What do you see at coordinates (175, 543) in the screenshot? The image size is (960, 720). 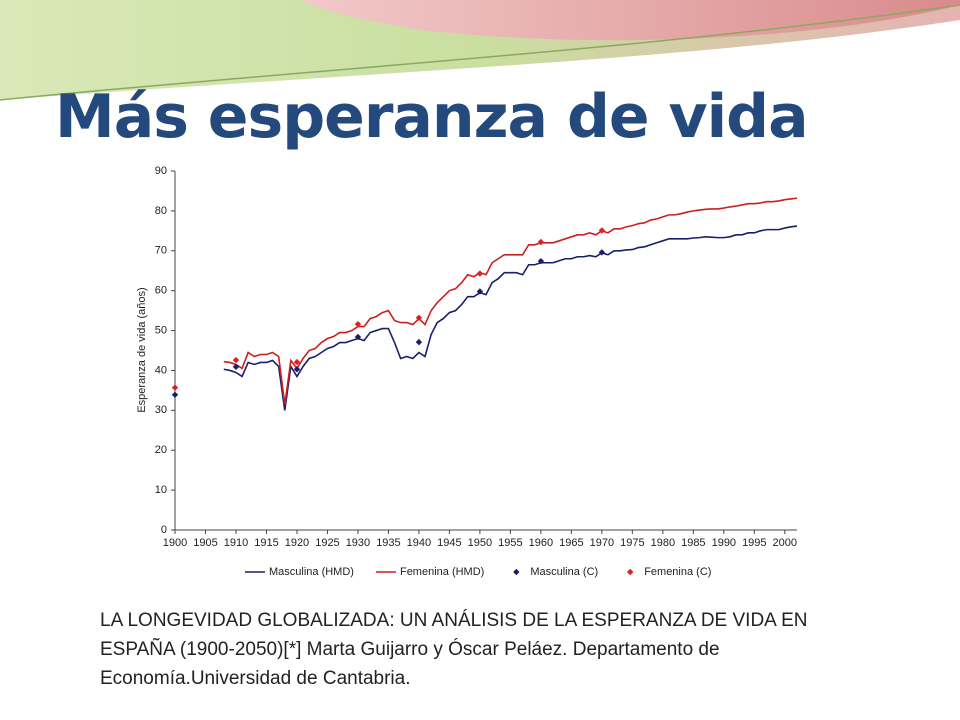 I see `x-tick-label: 1900` at bounding box center [175, 543].